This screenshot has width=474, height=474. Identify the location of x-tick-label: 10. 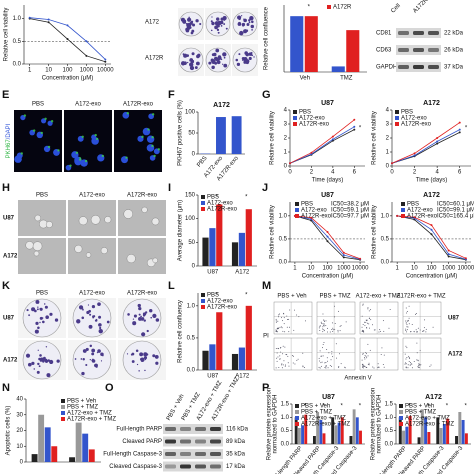
(311, 269).